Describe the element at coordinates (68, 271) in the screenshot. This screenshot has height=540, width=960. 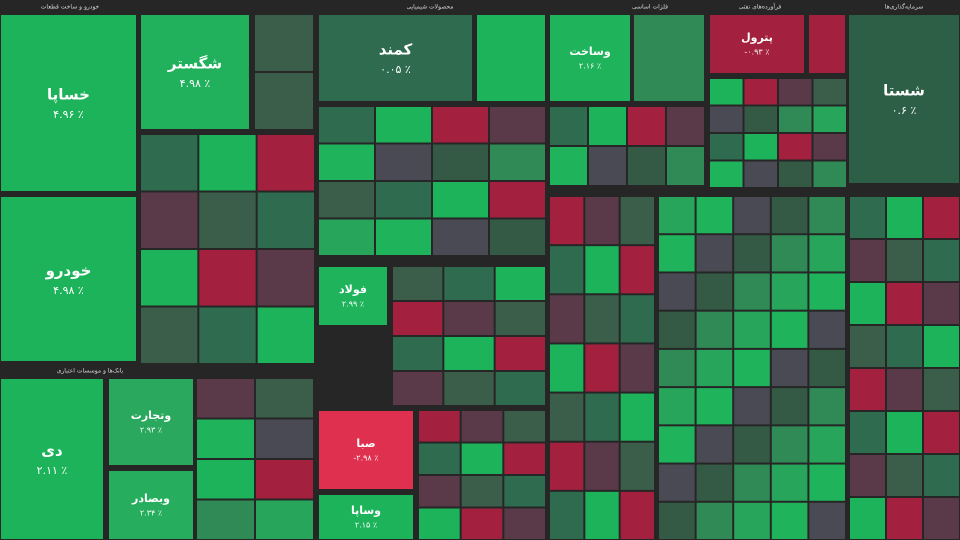
I see `stock-name: خودرو` at that location.